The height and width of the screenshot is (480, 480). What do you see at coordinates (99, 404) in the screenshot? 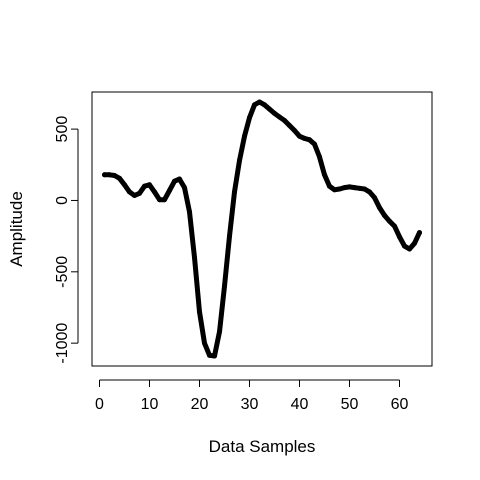
I see `x-tick-label: 0` at bounding box center [99, 404].